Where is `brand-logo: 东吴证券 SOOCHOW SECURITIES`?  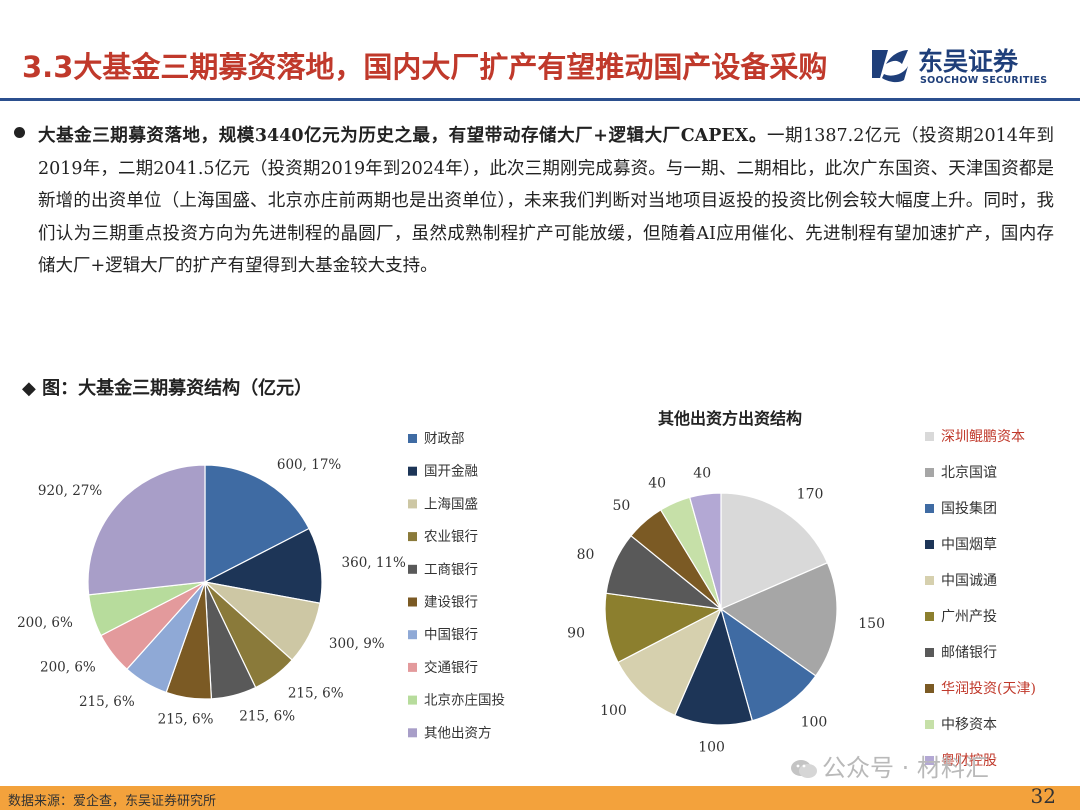 brand-logo: 东吴证券 SOOCHOW SECURITIES is located at coordinates (968, 67).